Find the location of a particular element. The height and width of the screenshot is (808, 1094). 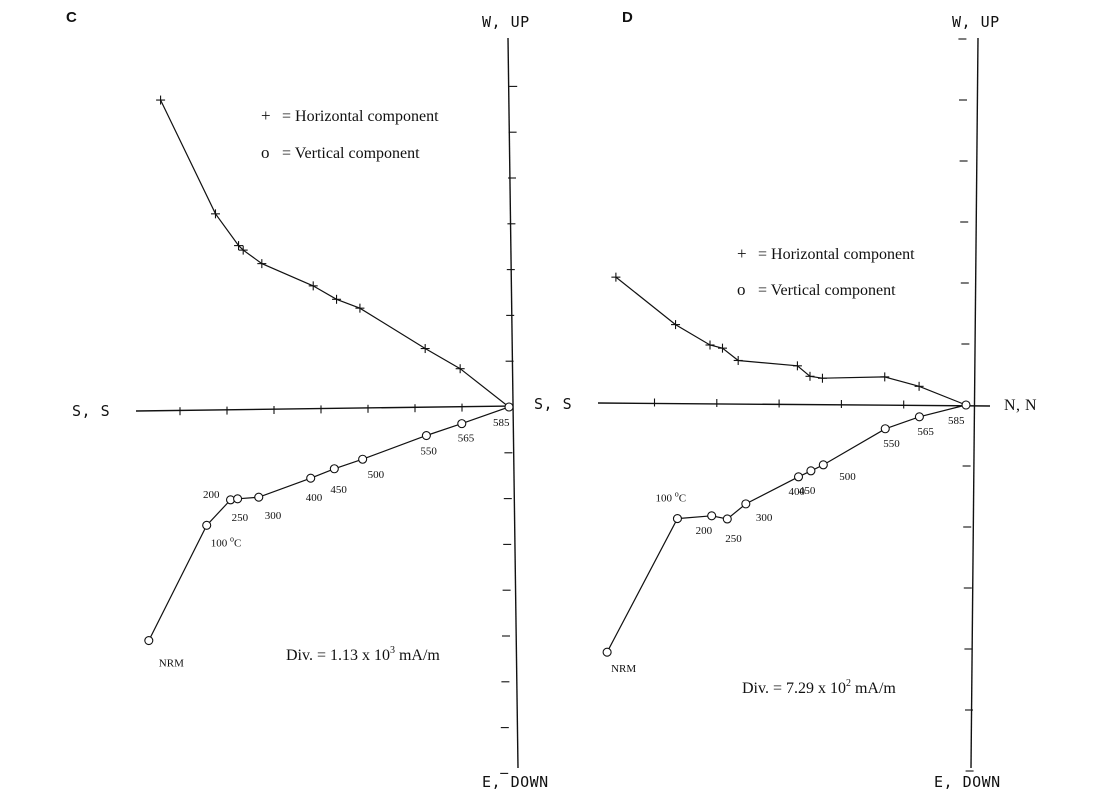

axis-label-left: S, S is located at coordinates (91, 411).